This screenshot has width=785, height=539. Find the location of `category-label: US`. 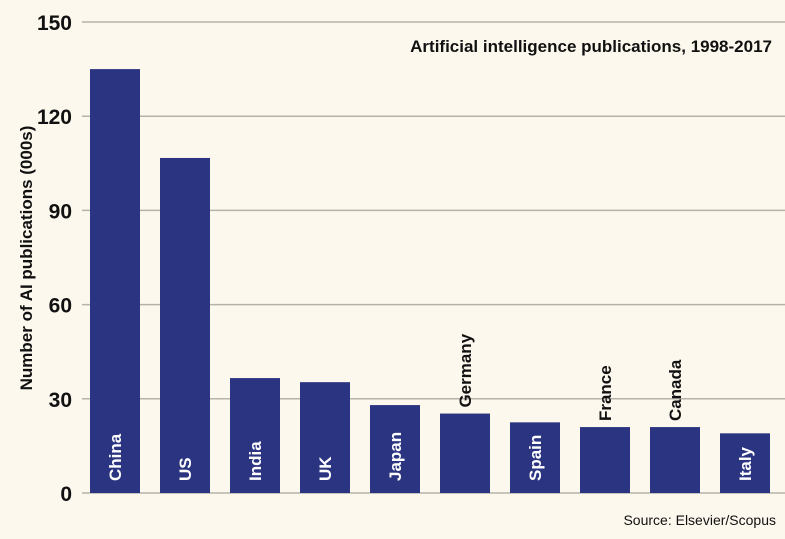

category-label: US is located at coordinates (185, 469).